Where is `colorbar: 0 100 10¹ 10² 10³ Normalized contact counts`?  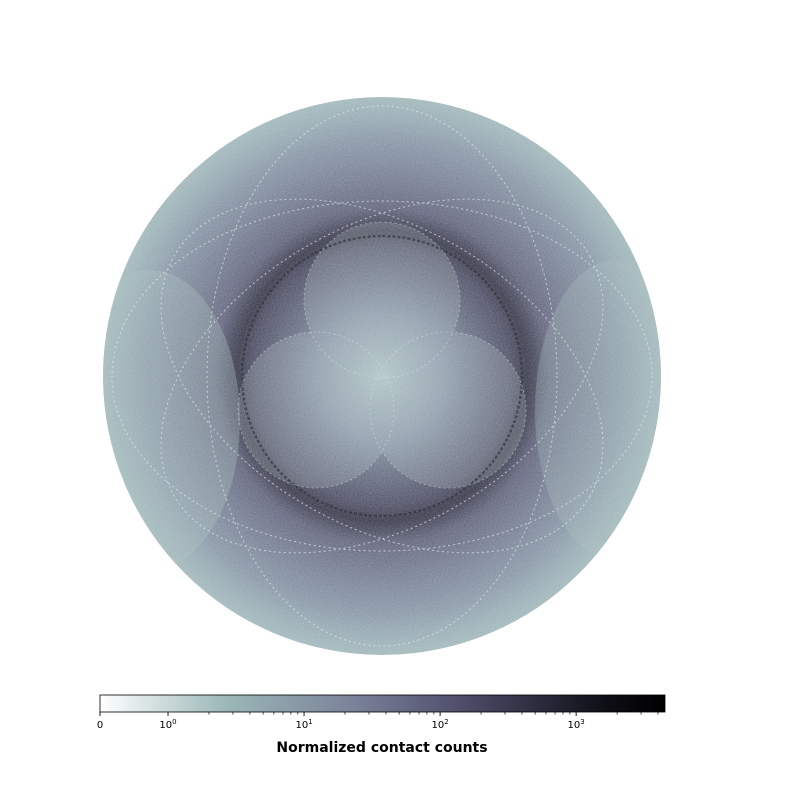 colorbar: 0 100 10¹ 10² 10³ Normalized contact counts is located at coordinates (381, 725).